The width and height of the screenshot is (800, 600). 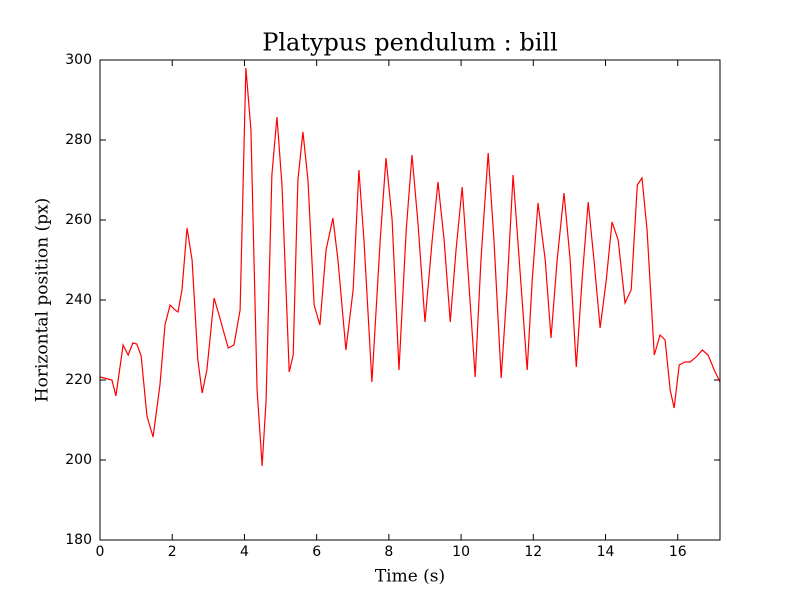 I want to click on x-tick-label: 16, so click(x=678, y=552).